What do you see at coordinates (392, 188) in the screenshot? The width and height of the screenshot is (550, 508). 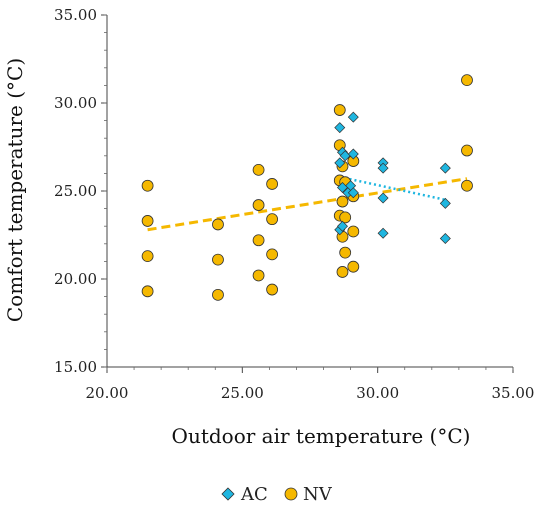 I see `ac-trendline` at bounding box center [392, 188].